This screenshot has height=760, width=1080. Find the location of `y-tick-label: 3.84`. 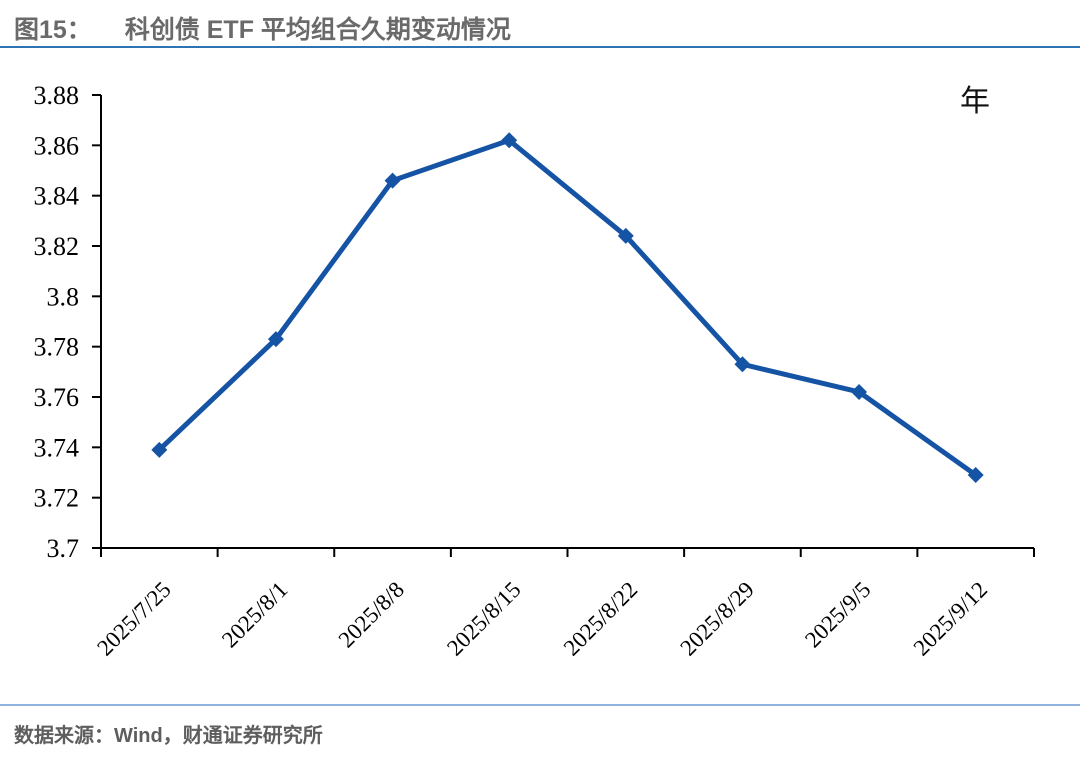

y-tick-label: 3.84 is located at coordinates (57, 196).